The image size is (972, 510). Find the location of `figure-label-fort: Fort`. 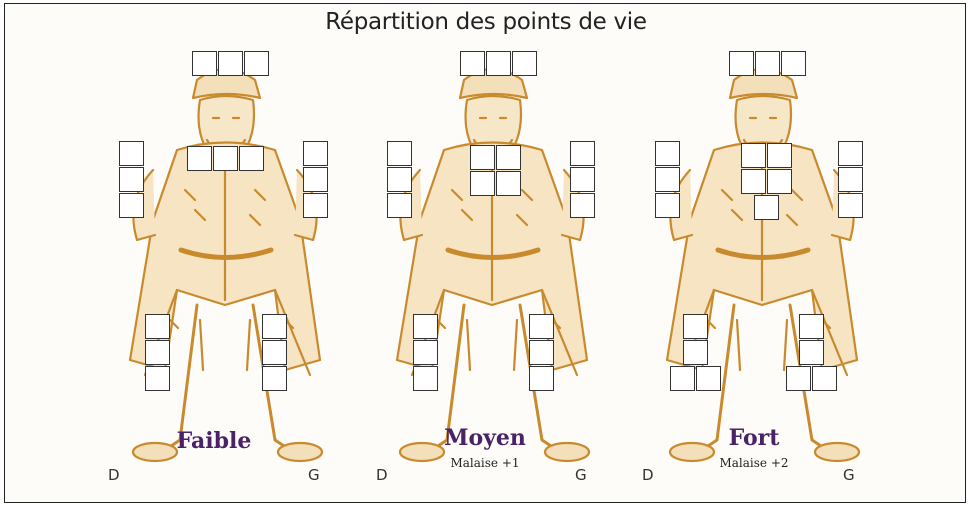

figure-label-fort: Fort is located at coordinates (754, 438).